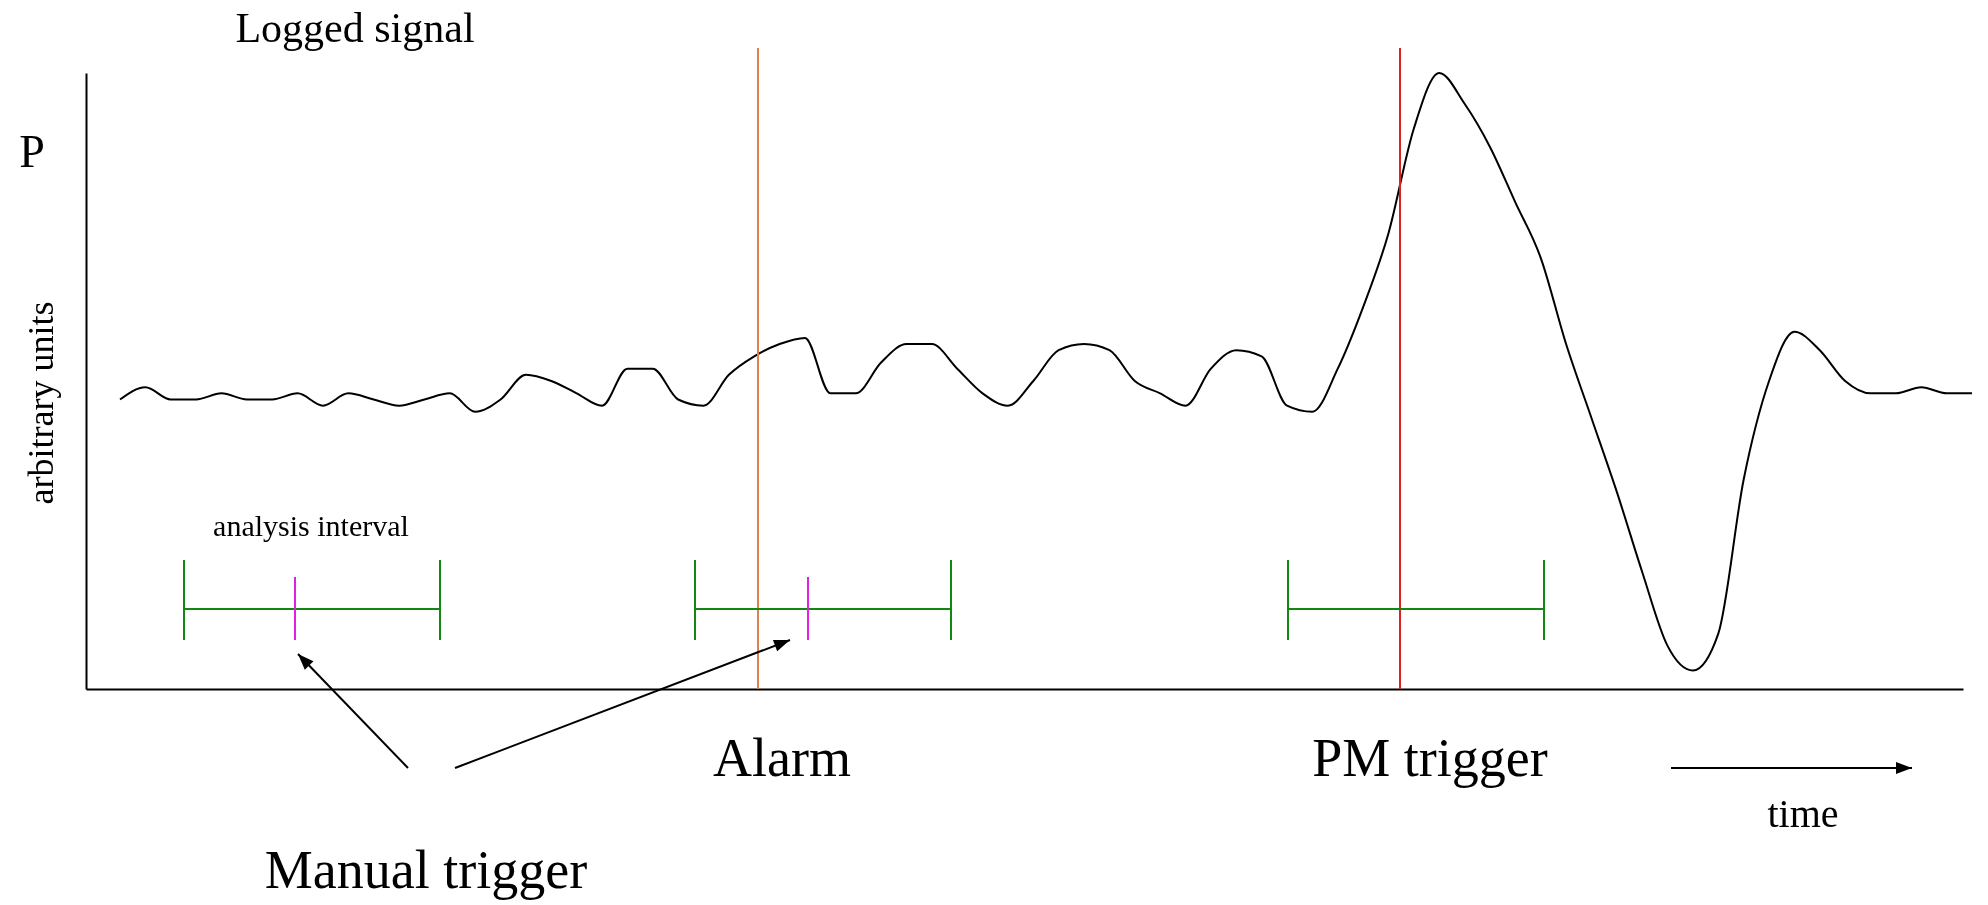 The image size is (1988, 905). I want to click on text: Alarm, so click(782, 758).